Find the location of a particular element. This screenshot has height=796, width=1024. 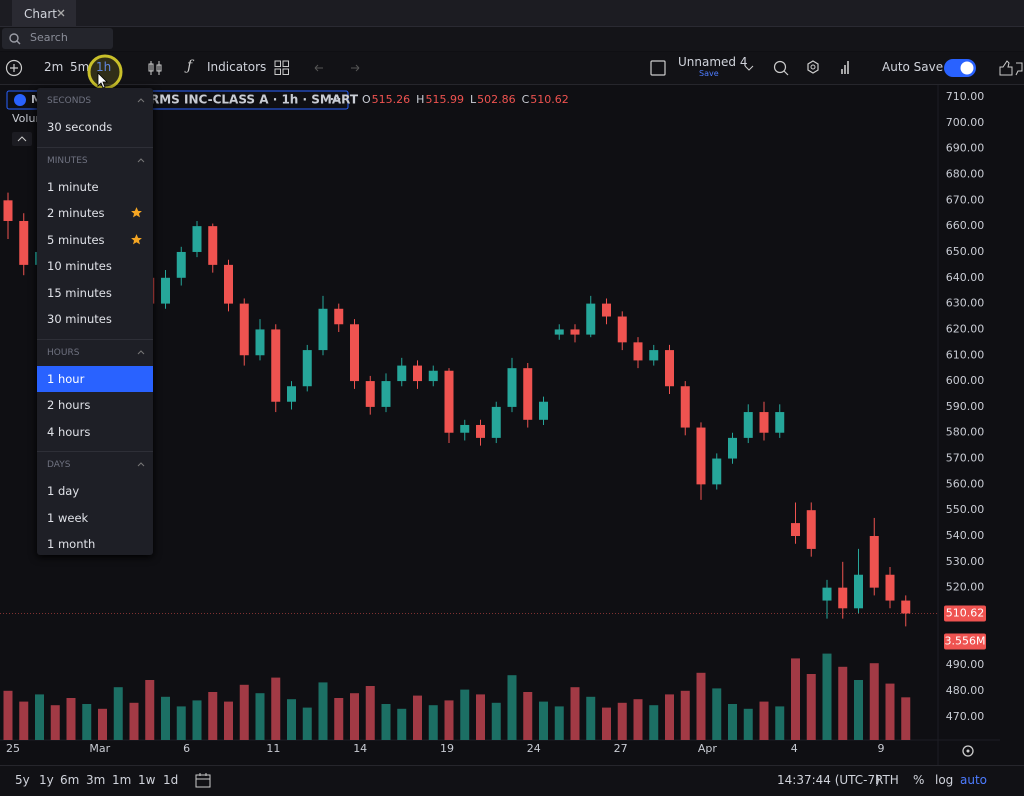

menu-item-label: 1 minute is located at coordinates (73, 186).